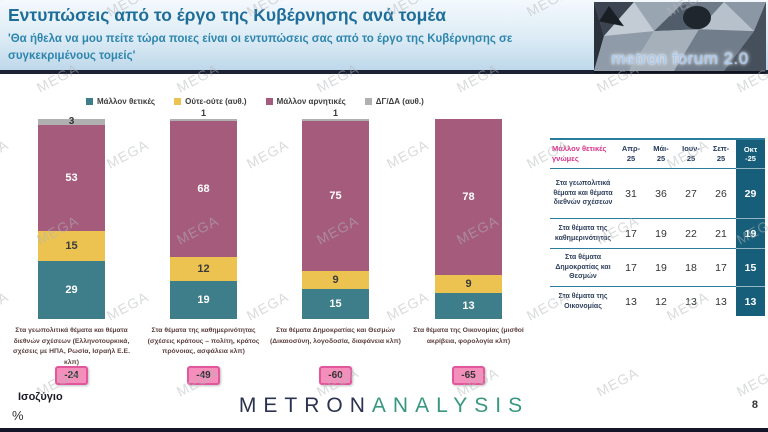  I want to click on bar-segment-value: 75, so click(335, 196).